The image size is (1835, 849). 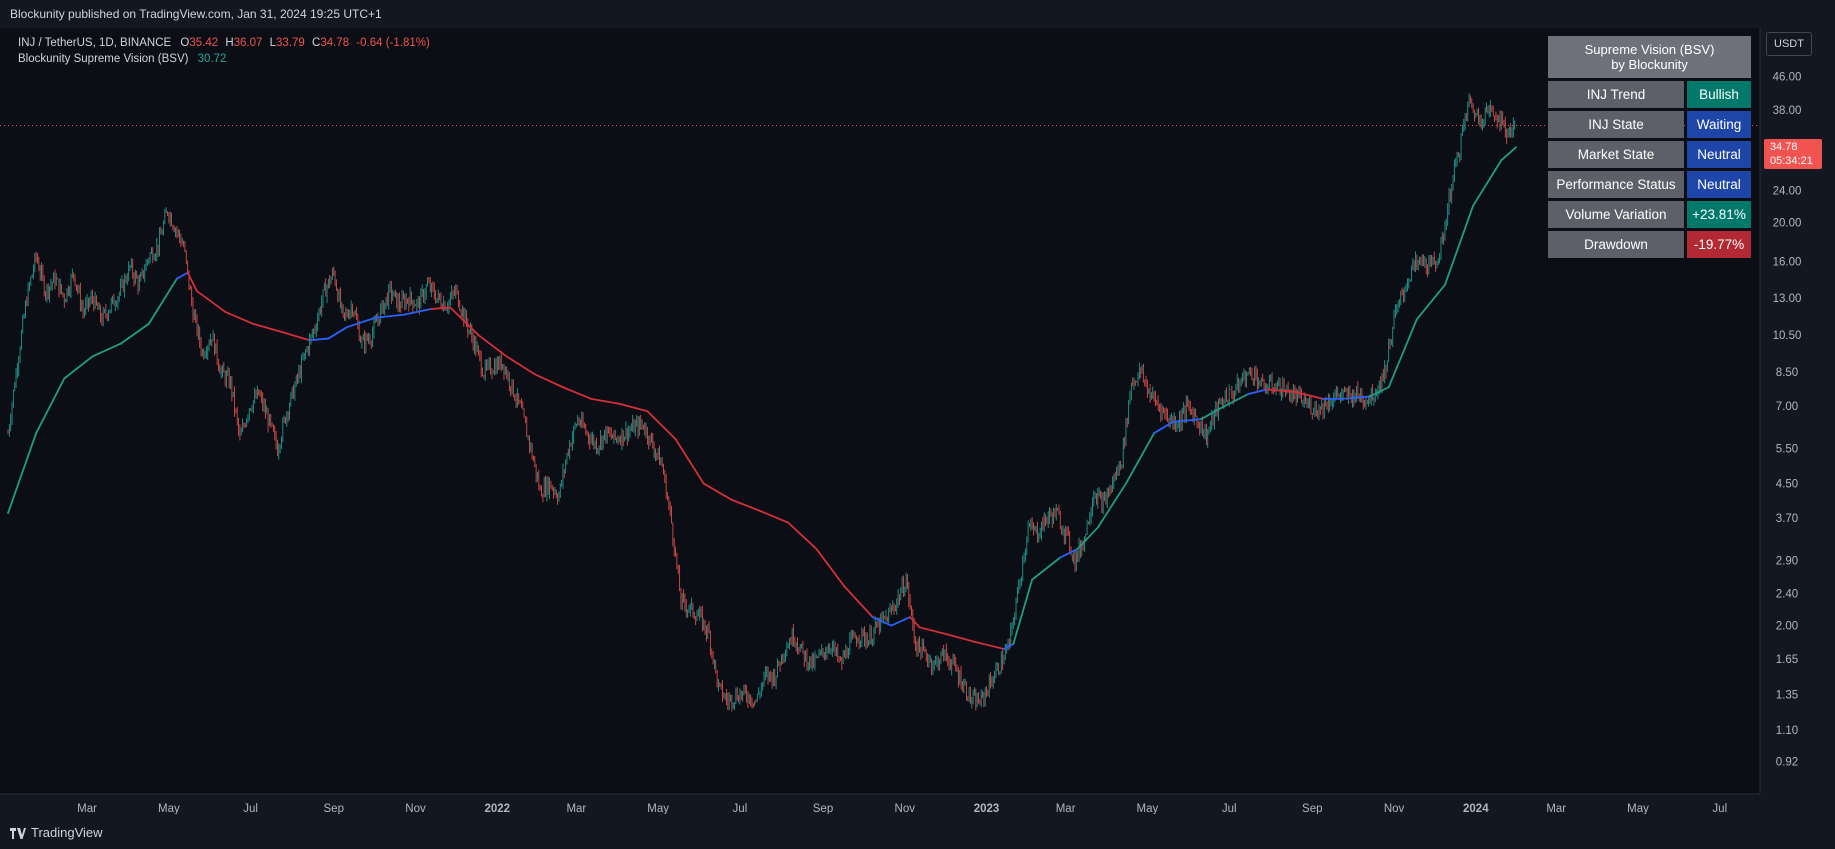 I want to click on x-tick-label: 2022, so click(x=497, y=808).